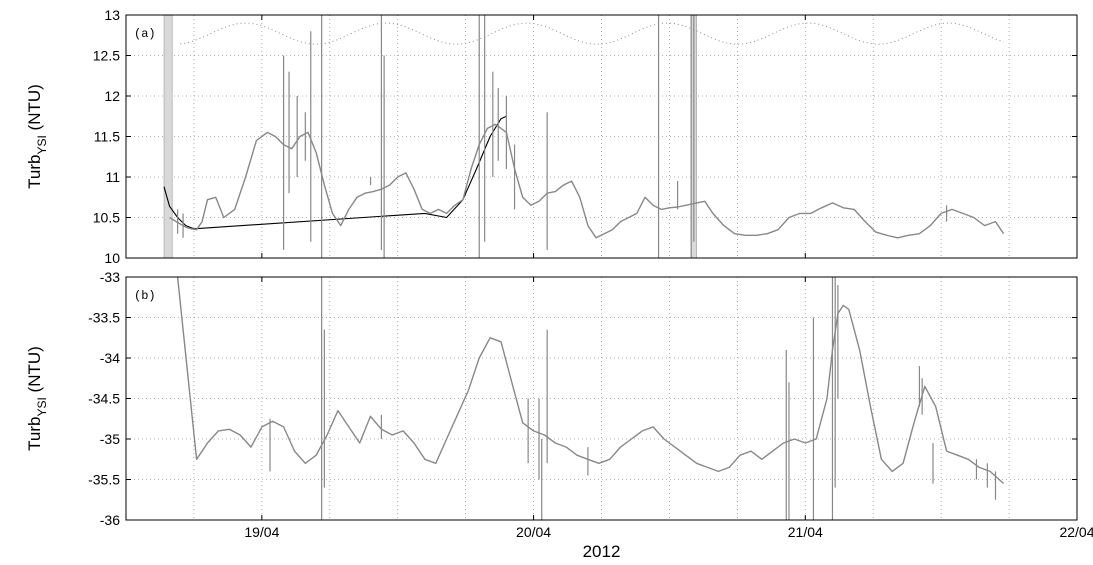  Describe the element at coordinates (805, 532) in the screenshot. I see `x-tick-label: 21/04` at that location.